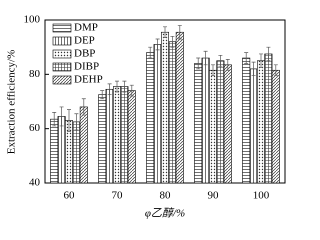  Describe the element at coordinates (84, 41) in the screenshot. I see `legend-label: DEP` at that location.